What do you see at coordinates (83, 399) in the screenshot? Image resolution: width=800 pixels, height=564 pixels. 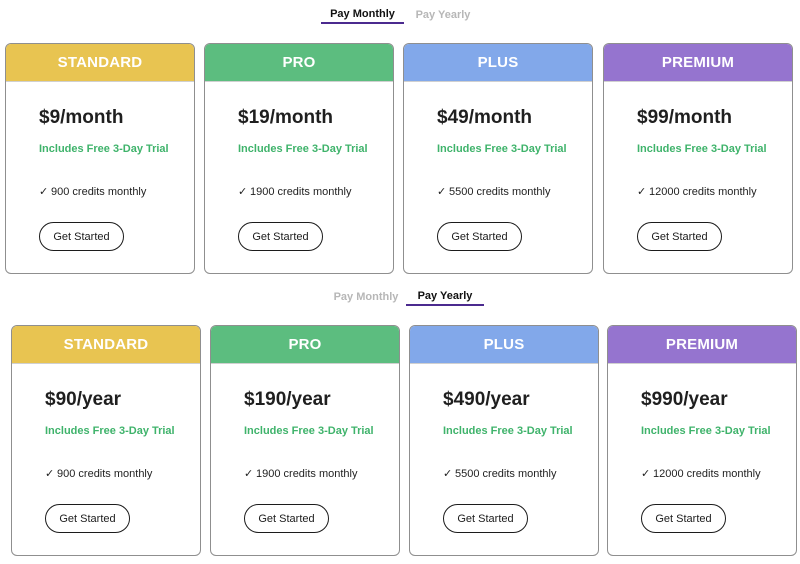 I see `plan-price: $90/year` at bounding box center [83, 399].